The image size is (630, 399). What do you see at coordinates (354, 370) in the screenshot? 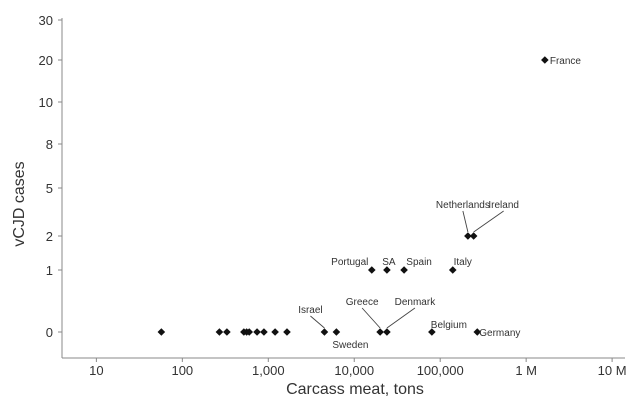
I see `x-tick-label-10-000: 10,000` at bounding box center [354, 370].